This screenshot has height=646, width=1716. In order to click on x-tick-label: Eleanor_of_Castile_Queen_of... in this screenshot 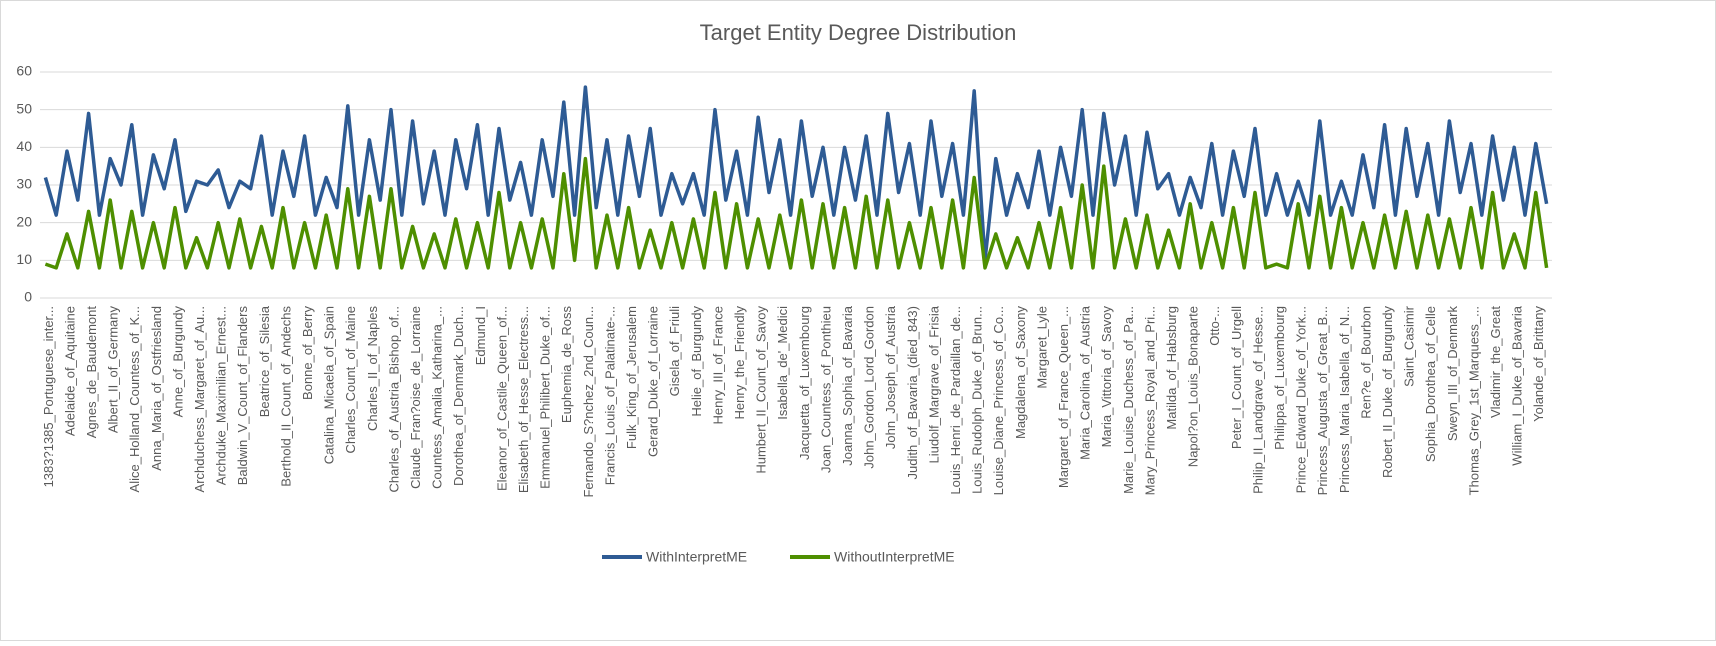, I will do `click(501, 398)`.